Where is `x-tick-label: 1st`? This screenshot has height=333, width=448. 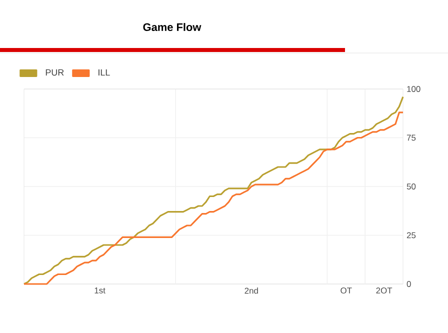 x-tick-label: 1st is located at coordinates (100, 291).